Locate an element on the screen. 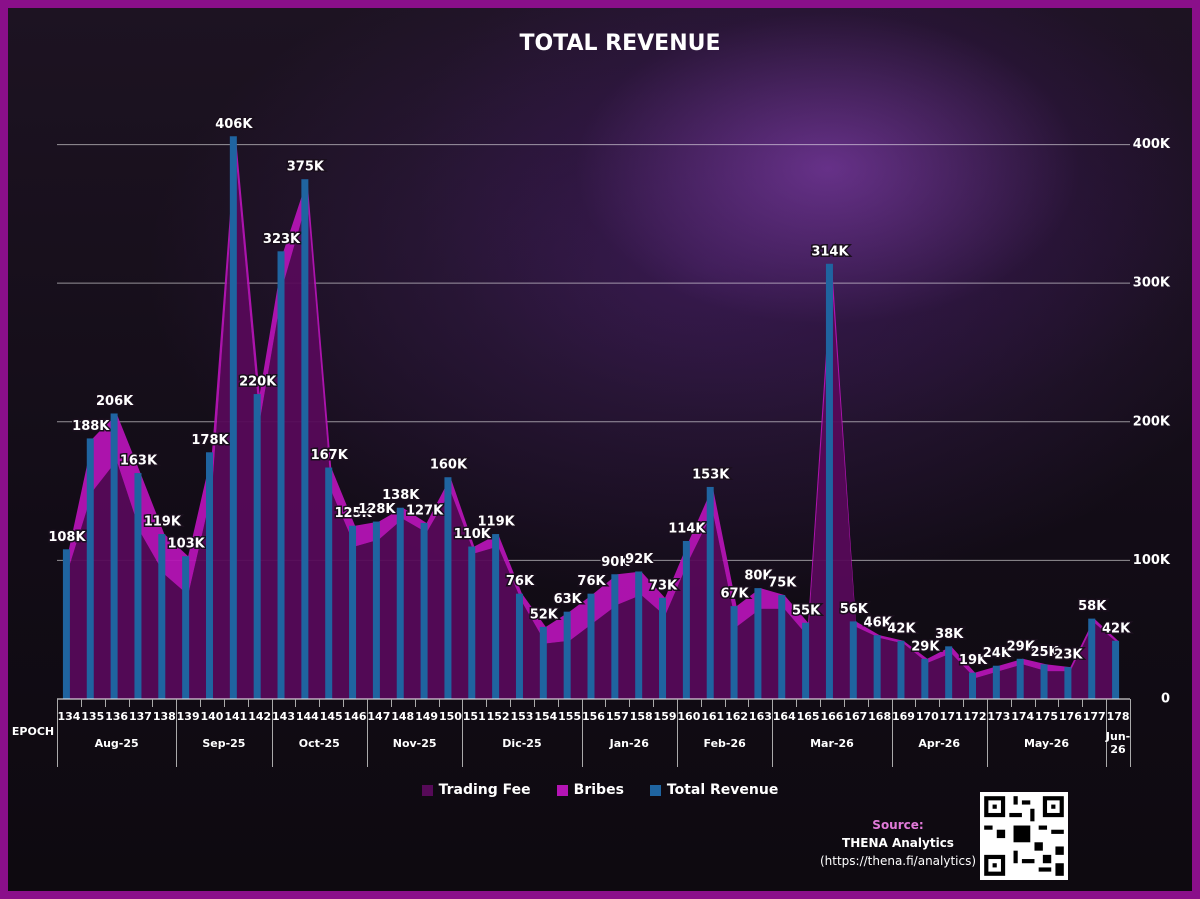 The width and height of the screenshot is (1200, 899). x-tick-label: 147 is located at coordinates (379, 716).